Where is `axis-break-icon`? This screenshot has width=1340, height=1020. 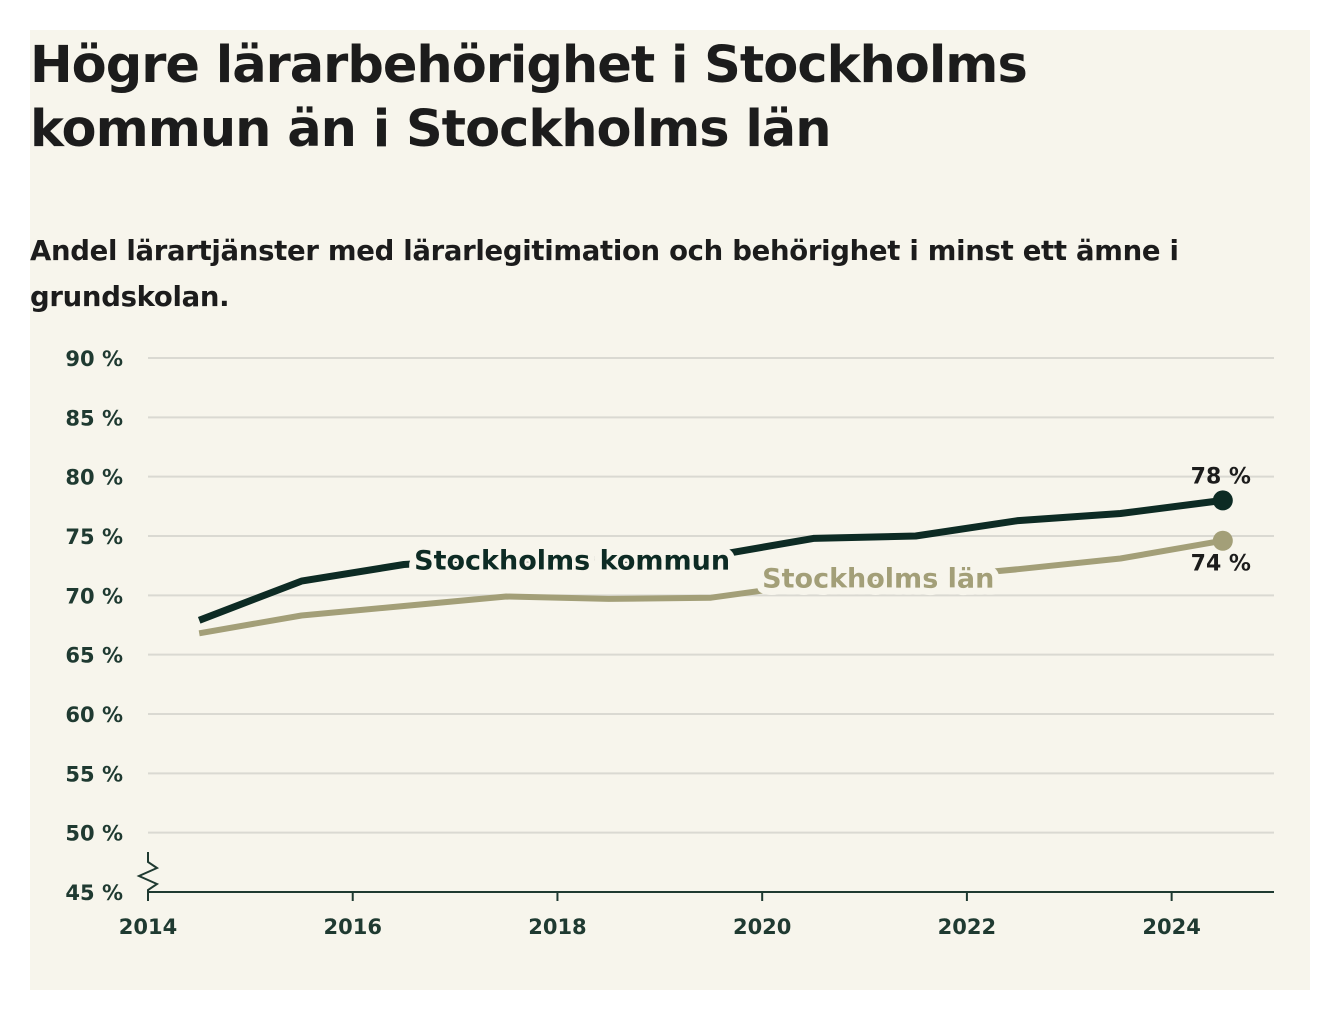
axis-break-icon is located at coordinates (148, 872).